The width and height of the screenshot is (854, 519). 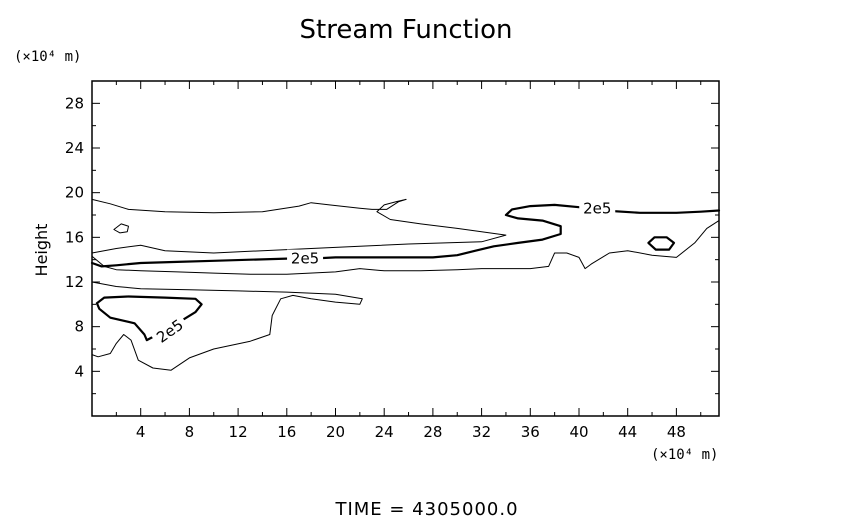 I want to click on x-tick-label: 32, so click(x=481, y=432).